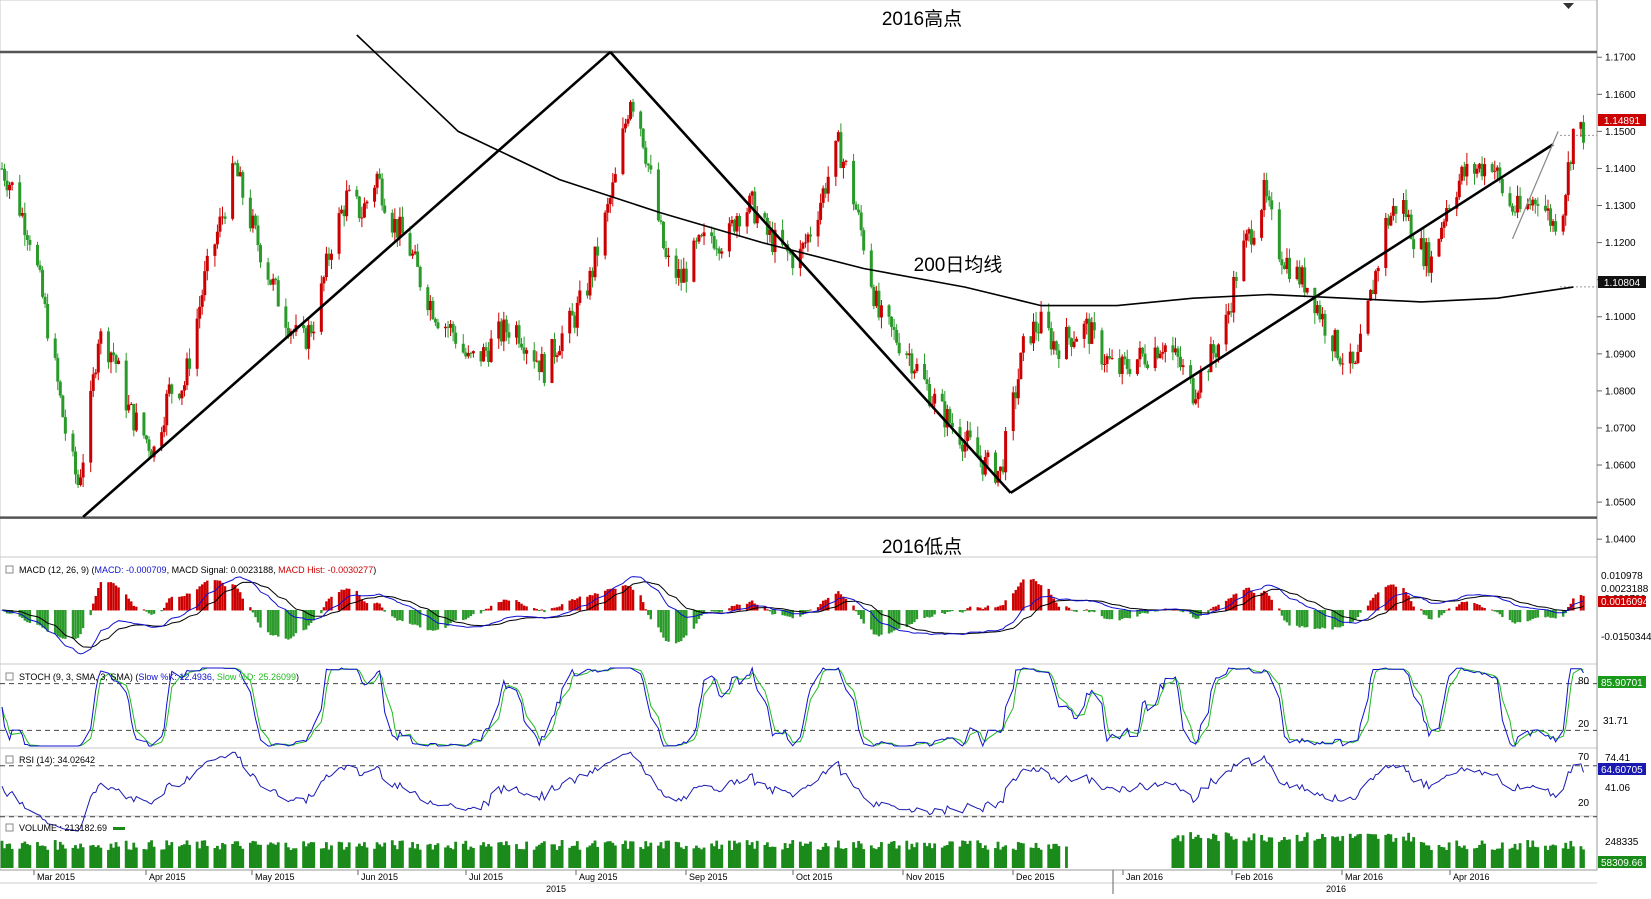  What do you see at coordinates (9, 827) in the screenshot?
I see `volume-close-icon` at bounding box center [9, 827].